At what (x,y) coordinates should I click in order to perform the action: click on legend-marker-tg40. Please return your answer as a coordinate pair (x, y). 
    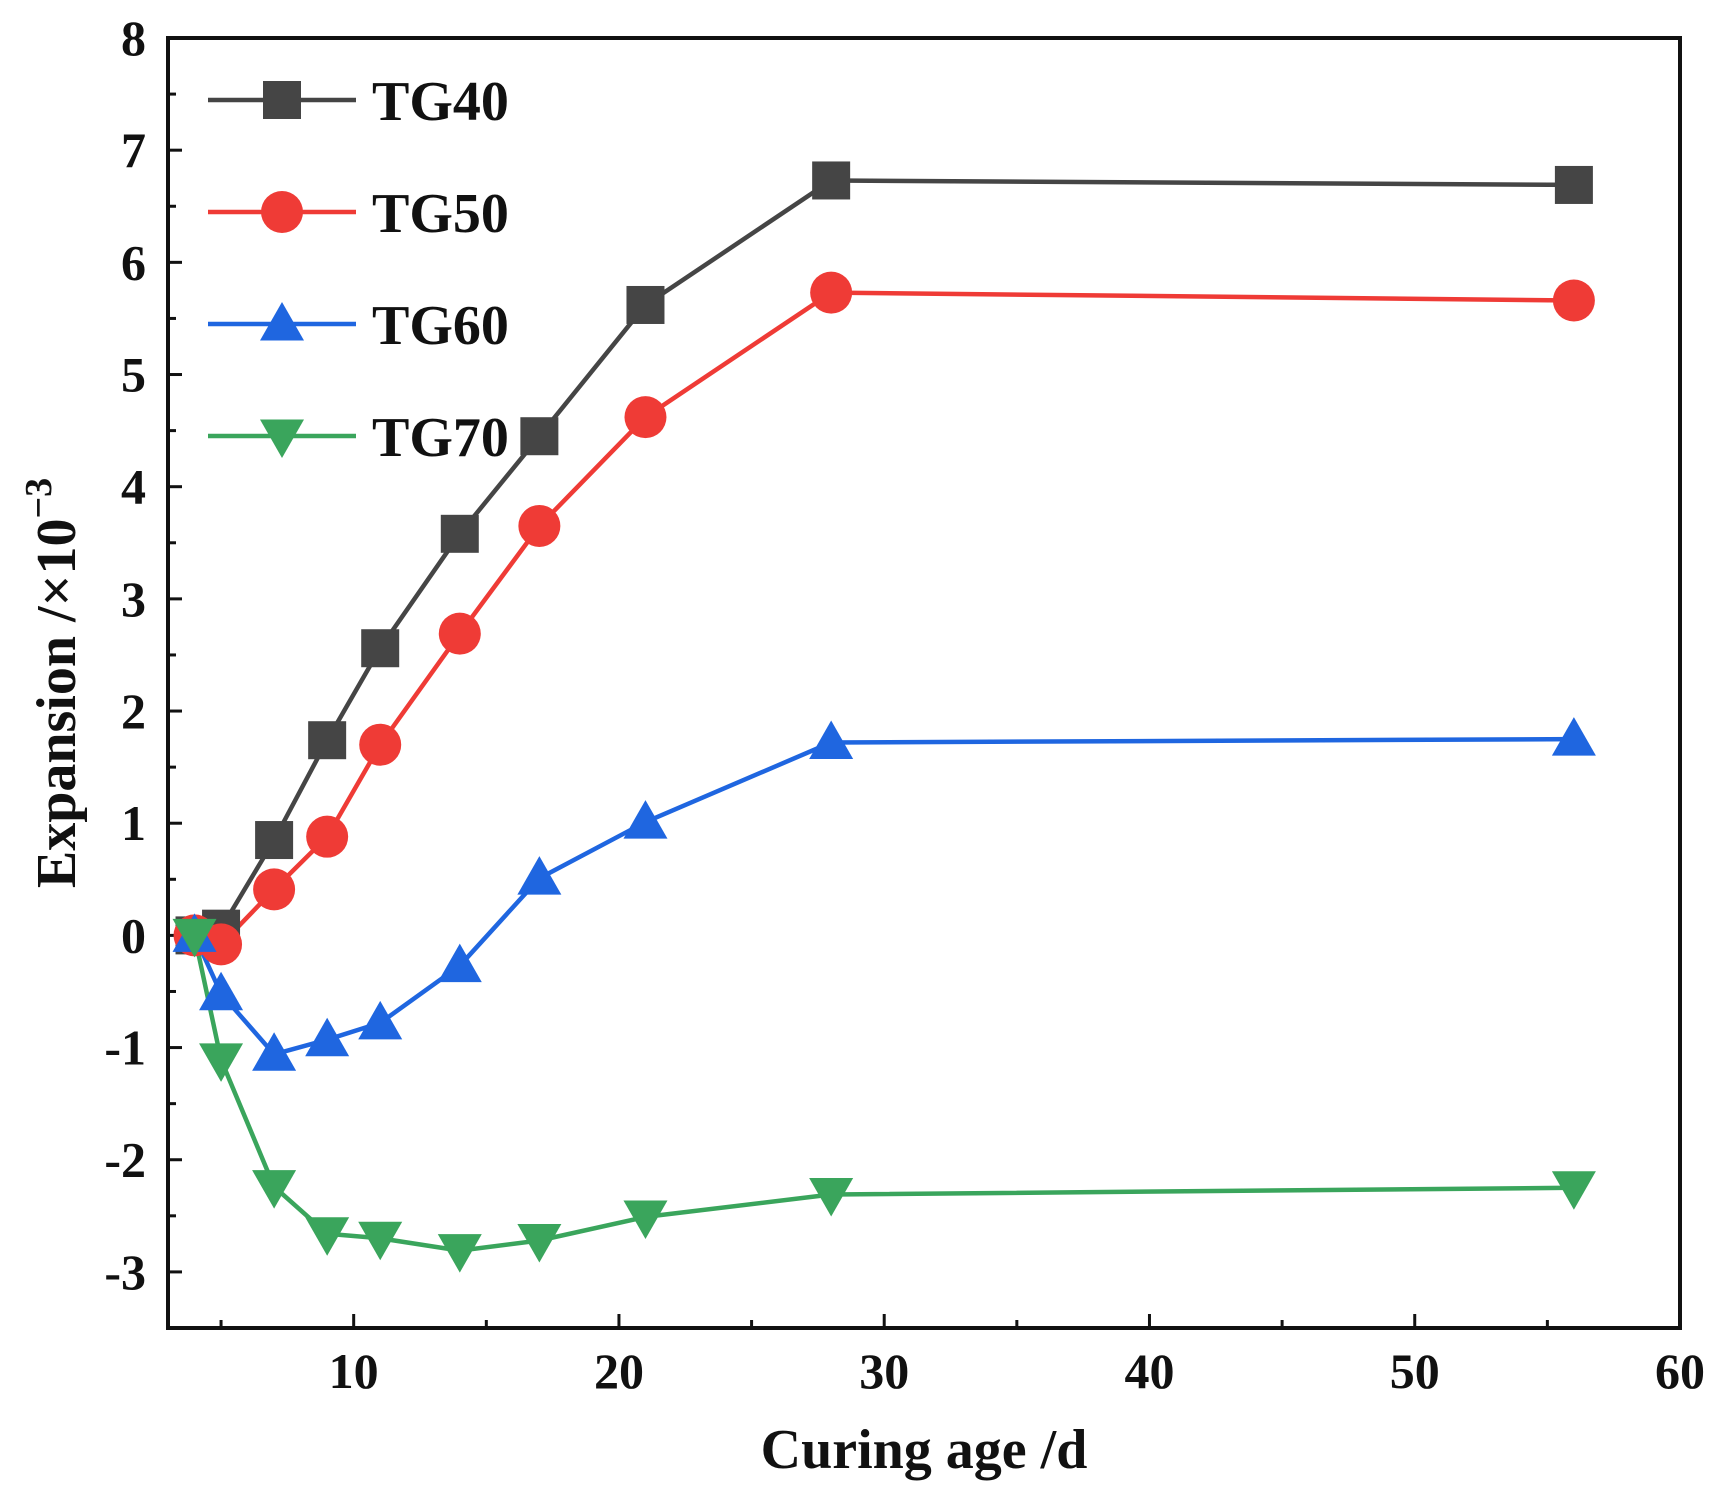
    Looking at the image, I should click on (282, 100).